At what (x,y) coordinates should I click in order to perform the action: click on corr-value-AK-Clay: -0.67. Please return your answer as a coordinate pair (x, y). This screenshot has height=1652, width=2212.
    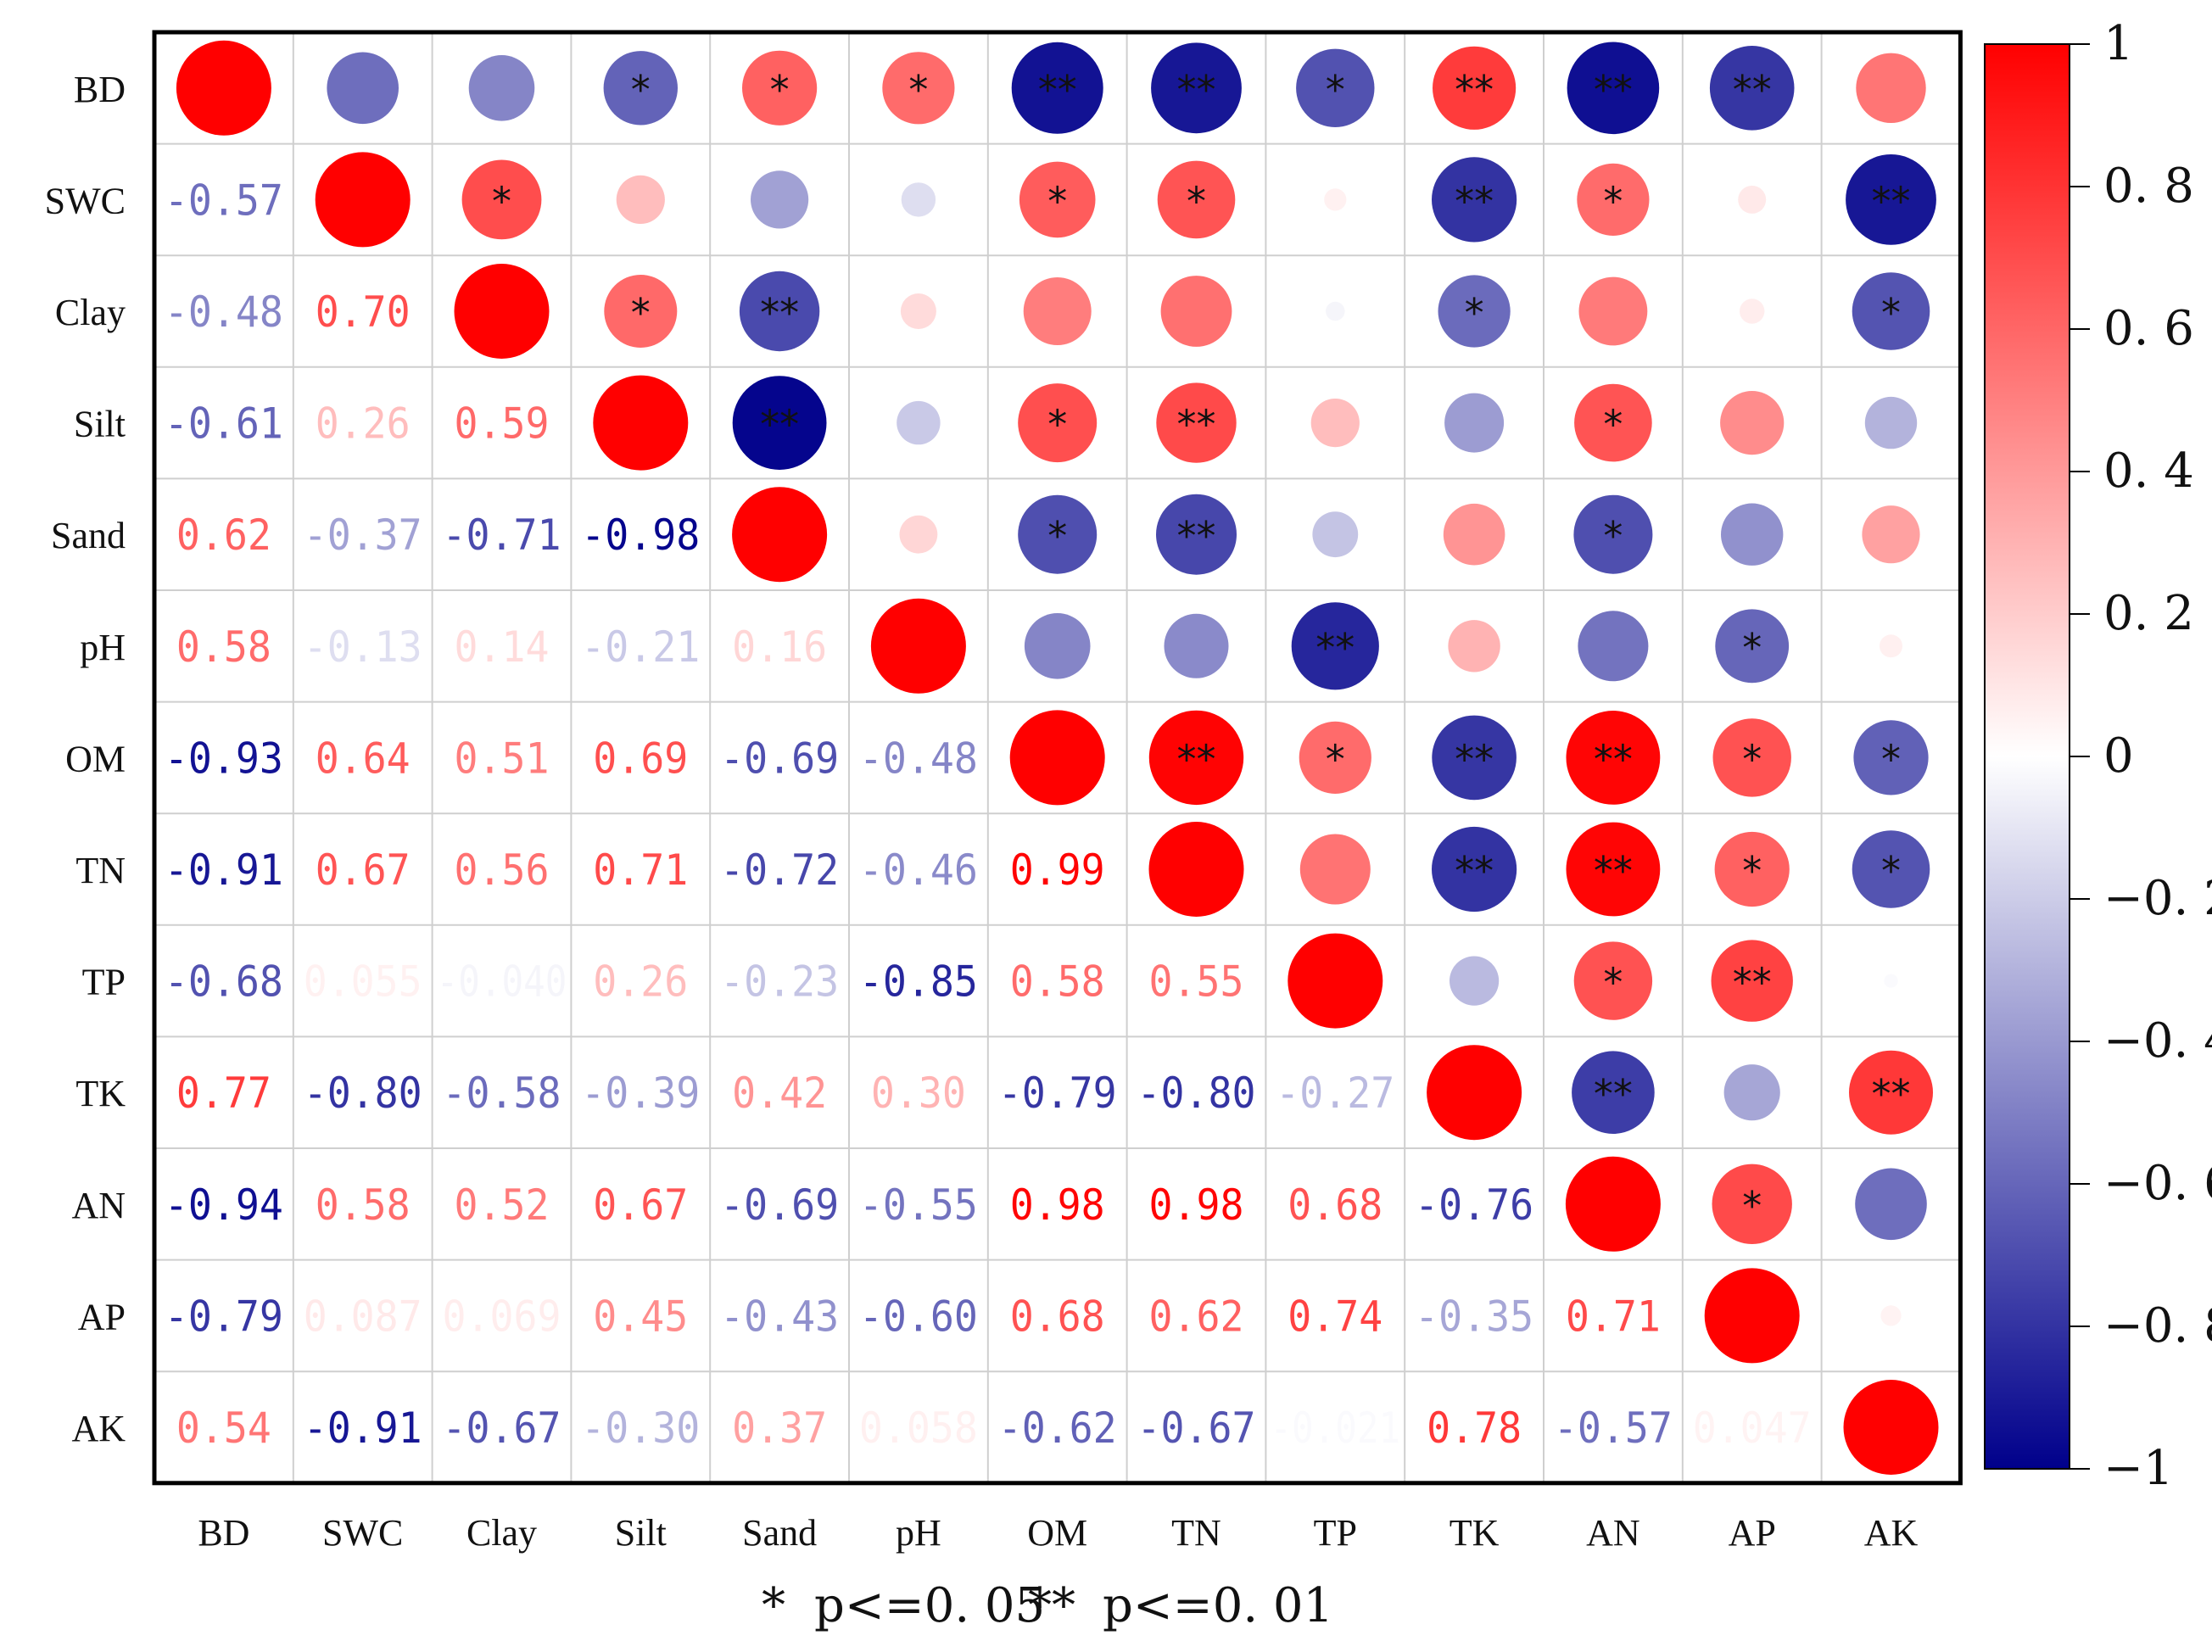
    Looking at the image, I should click on (502, 1428).